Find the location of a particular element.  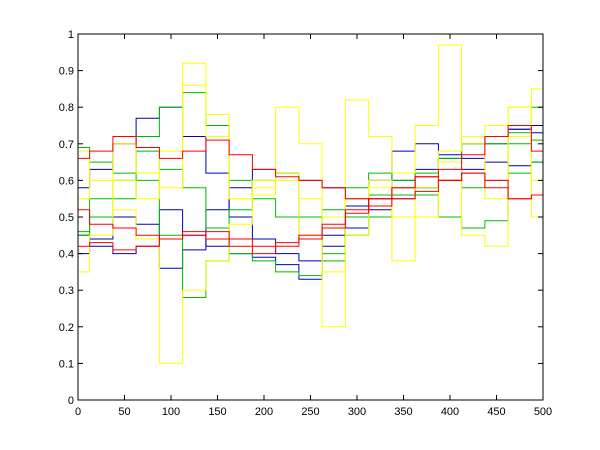

x-tick-label: 500 is located at coordinates (543, 412).